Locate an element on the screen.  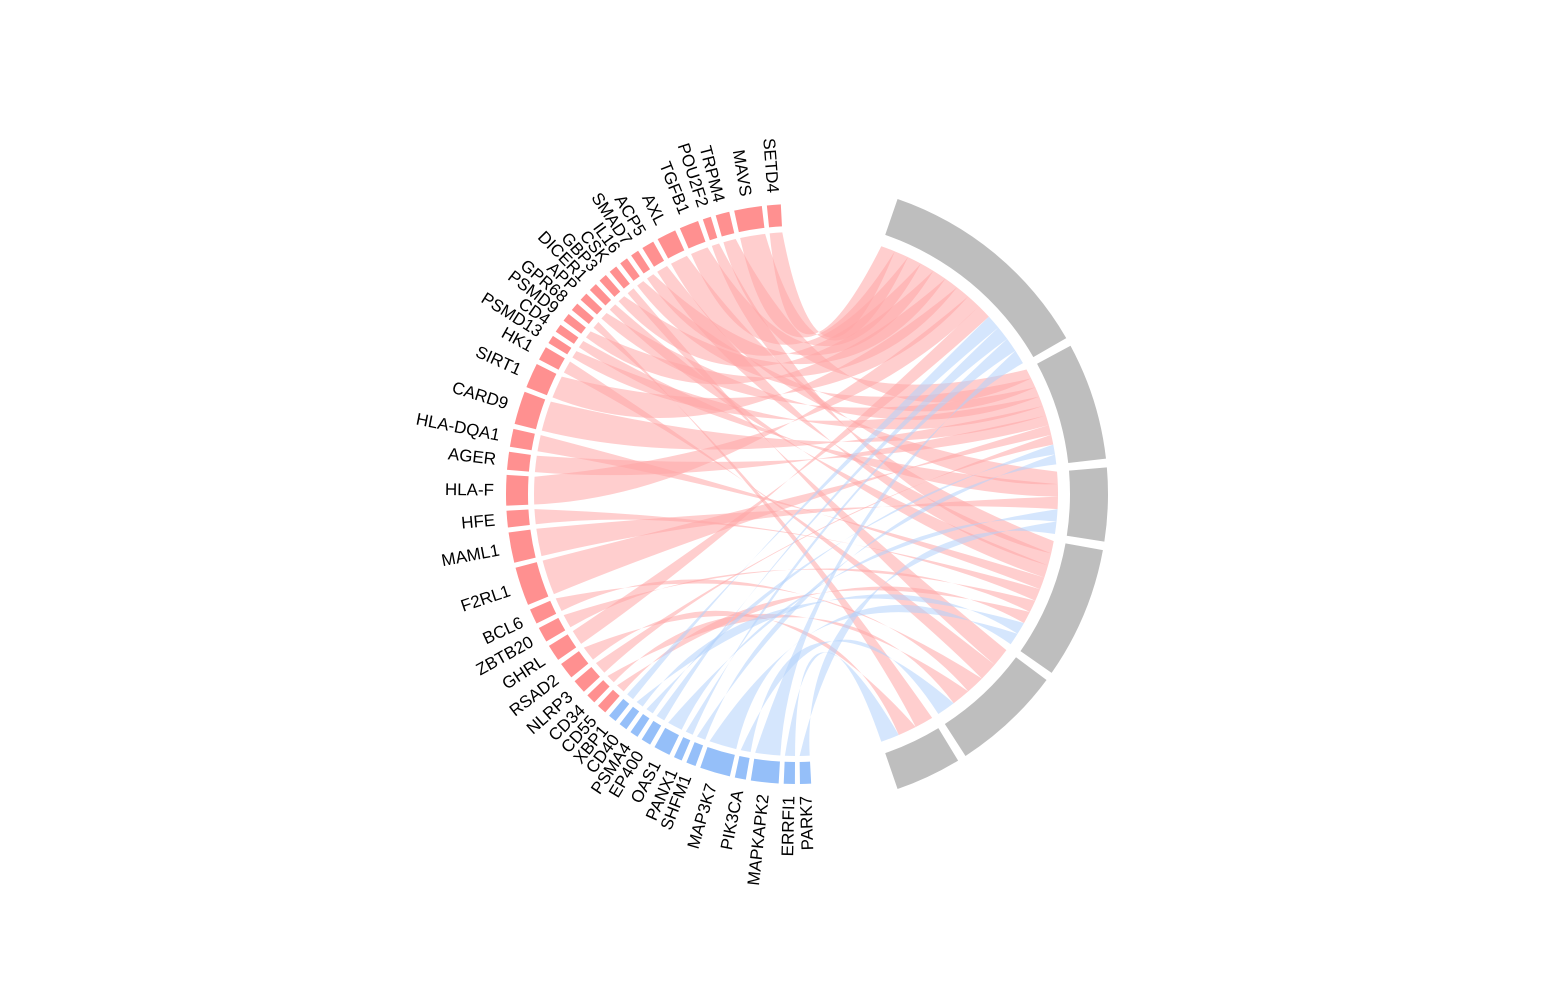
chord-ribbon-f2rl1 is located at coordinates (797, 510).